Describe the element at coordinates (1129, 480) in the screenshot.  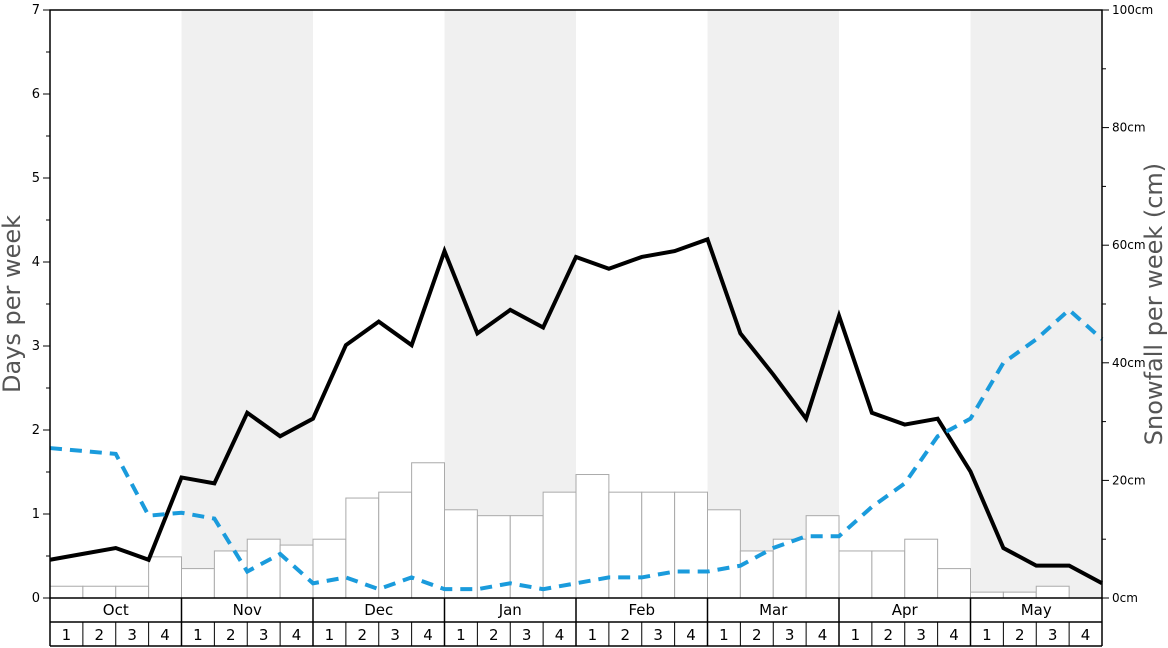
I see `y2-tick-label: 20cm` at that location.